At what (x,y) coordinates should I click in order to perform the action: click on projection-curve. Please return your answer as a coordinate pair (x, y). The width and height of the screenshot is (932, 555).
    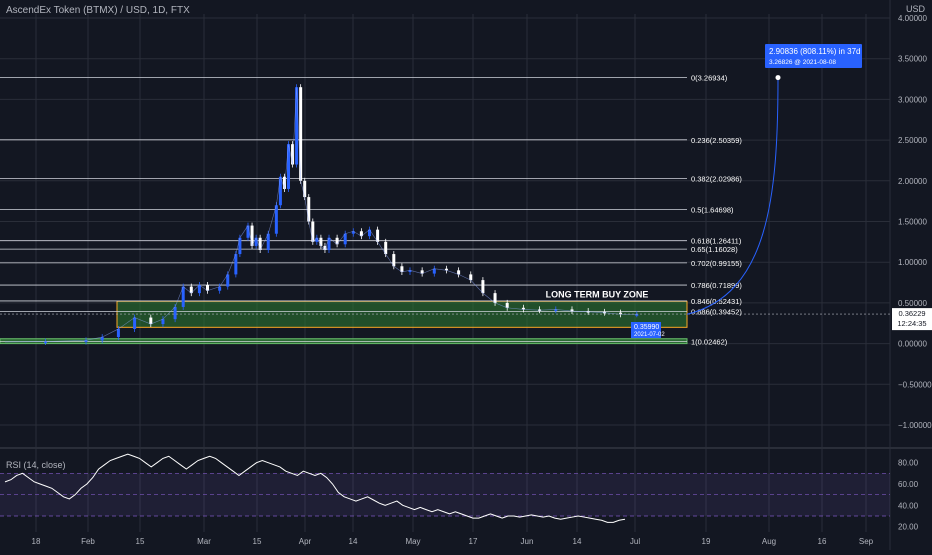
    Looking at the image, I should click on (732, 196).